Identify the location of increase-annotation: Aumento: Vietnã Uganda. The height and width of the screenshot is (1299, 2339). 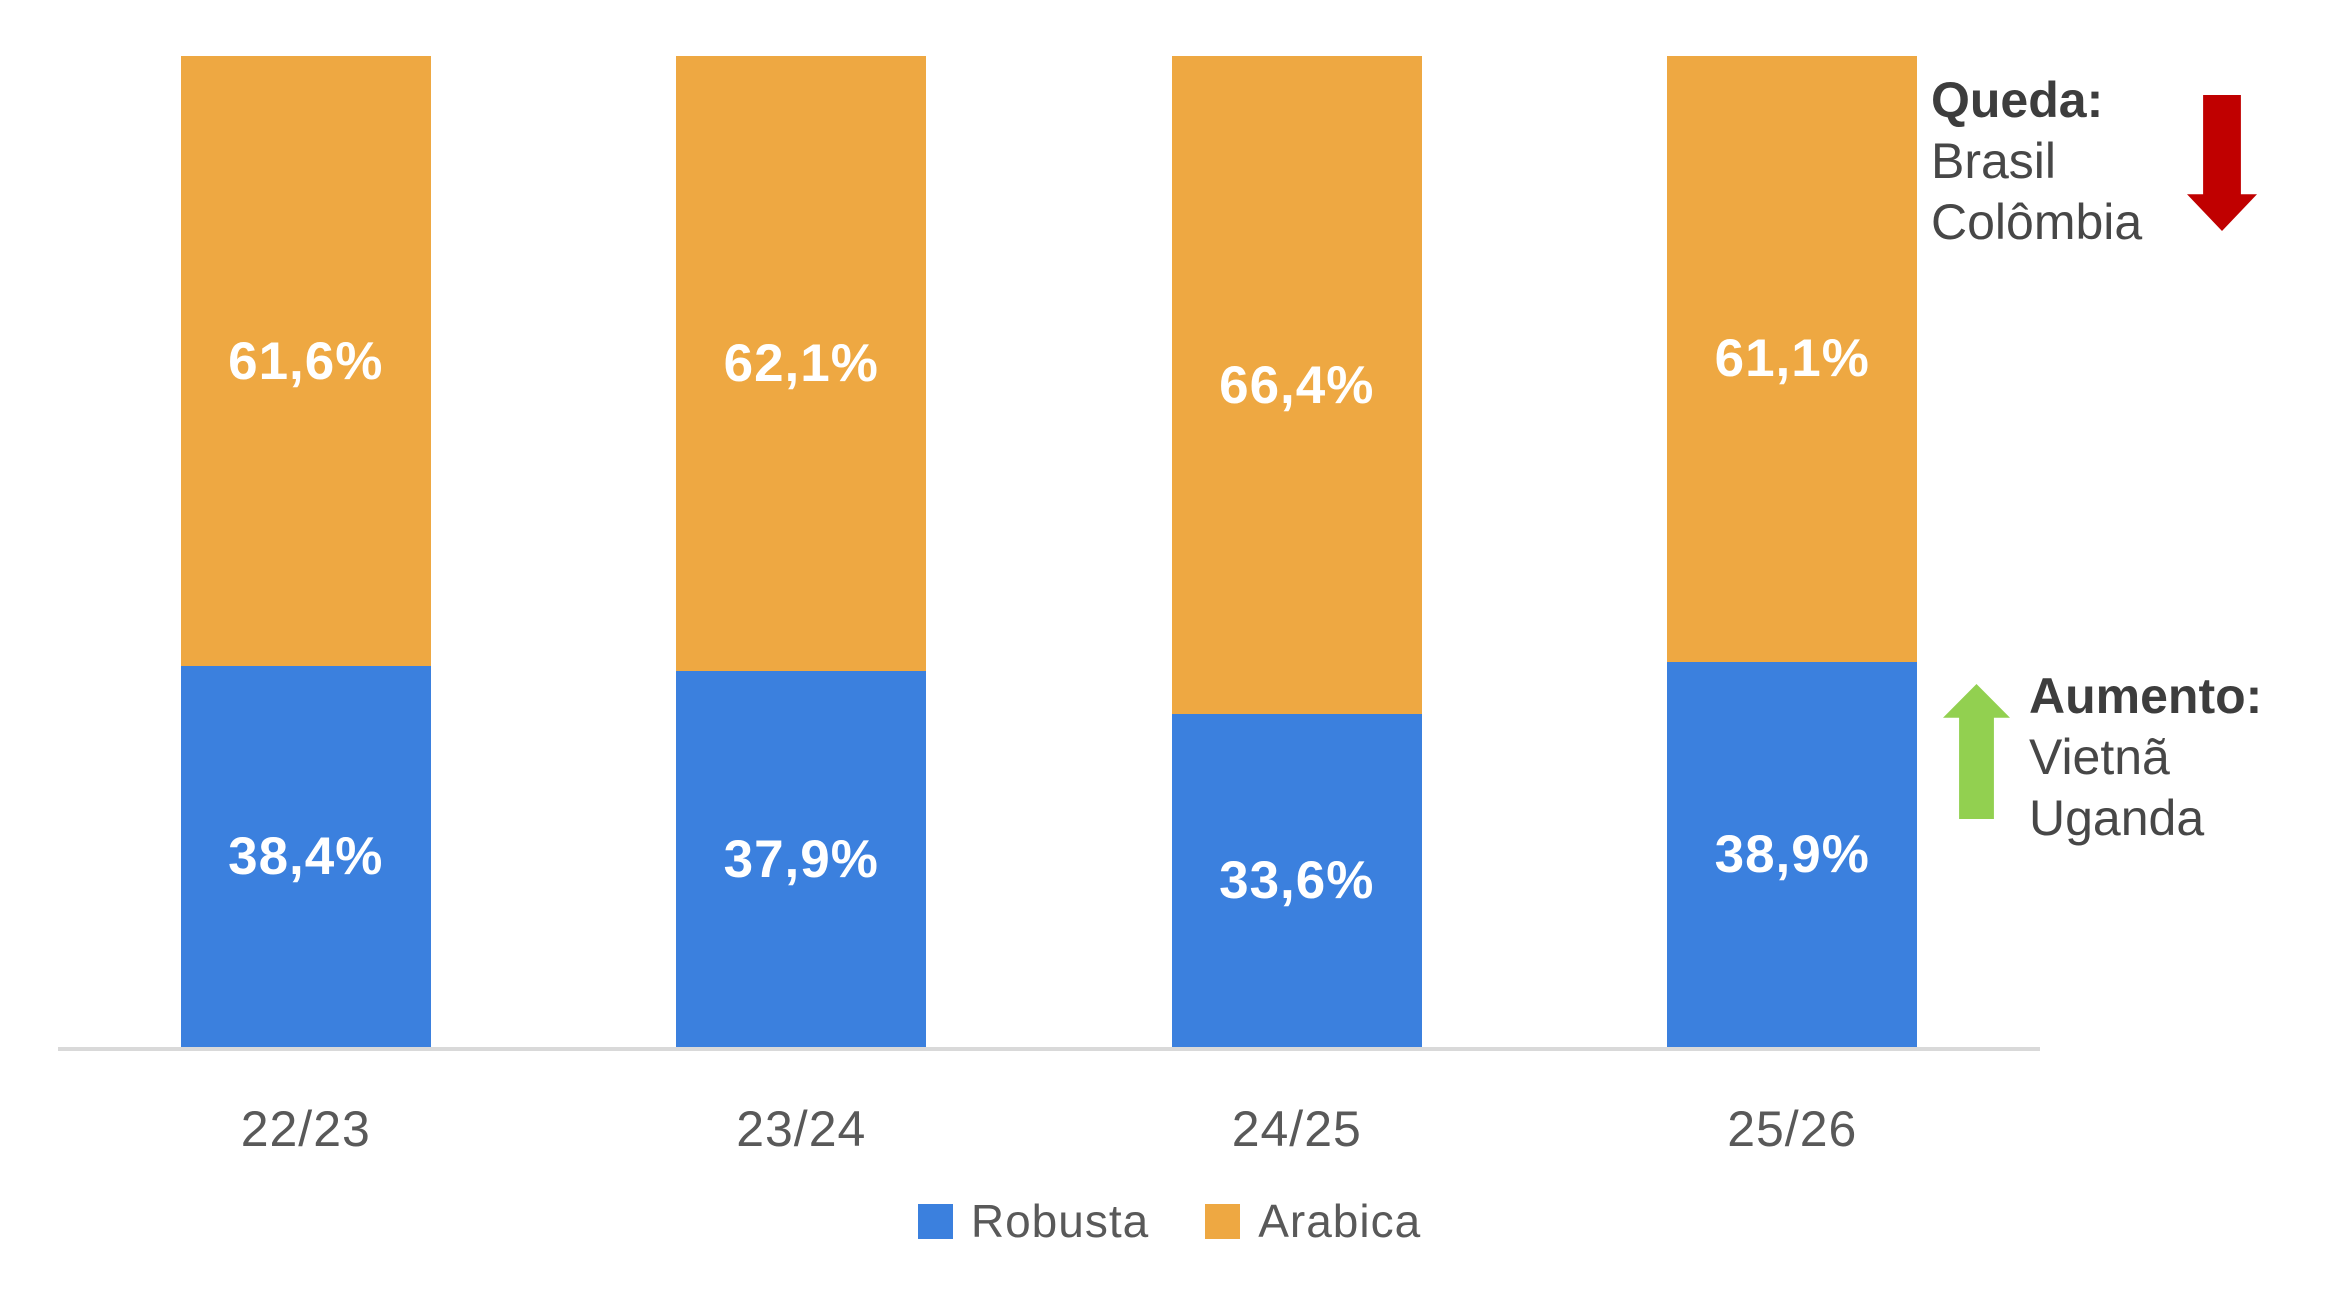
(2145, 757).